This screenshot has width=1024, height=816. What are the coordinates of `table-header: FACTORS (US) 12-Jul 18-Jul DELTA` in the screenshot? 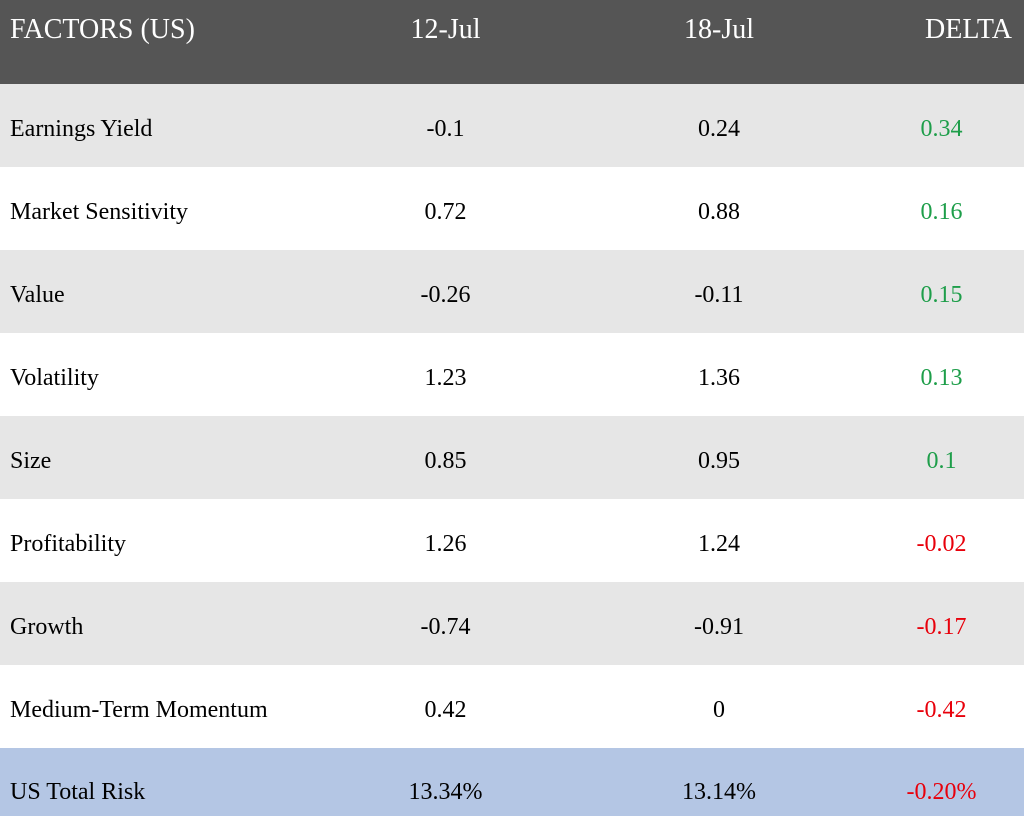 It's located at (512, 42).